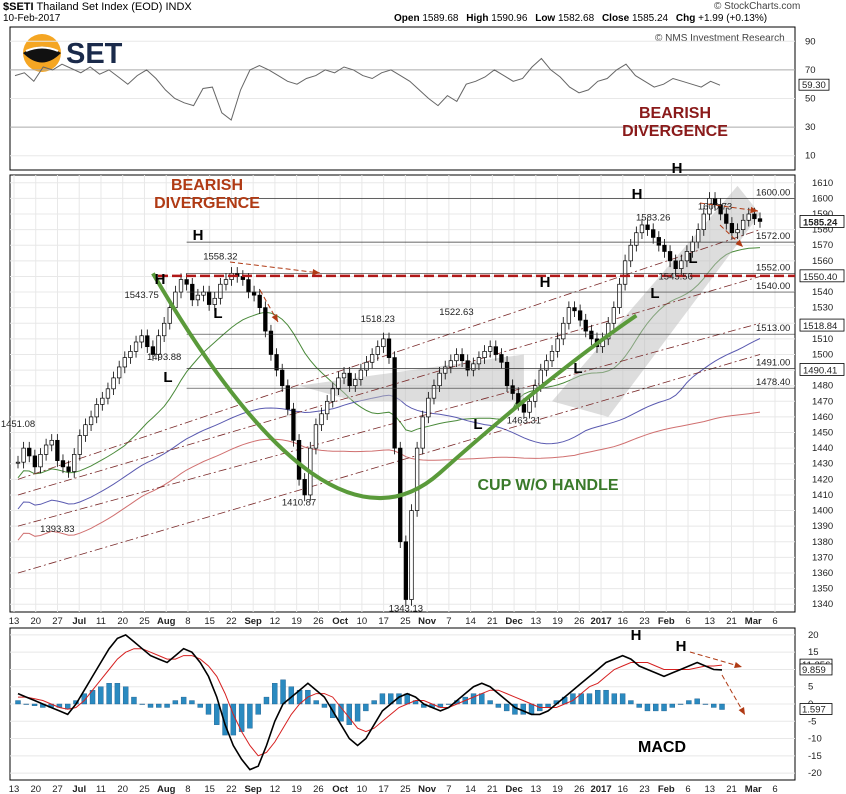 The width and height of the screenshot is (846, 794). Describe the element at coordinates (822, 339) in the screenshot. I see `price-tick-label: 1510` at that location.